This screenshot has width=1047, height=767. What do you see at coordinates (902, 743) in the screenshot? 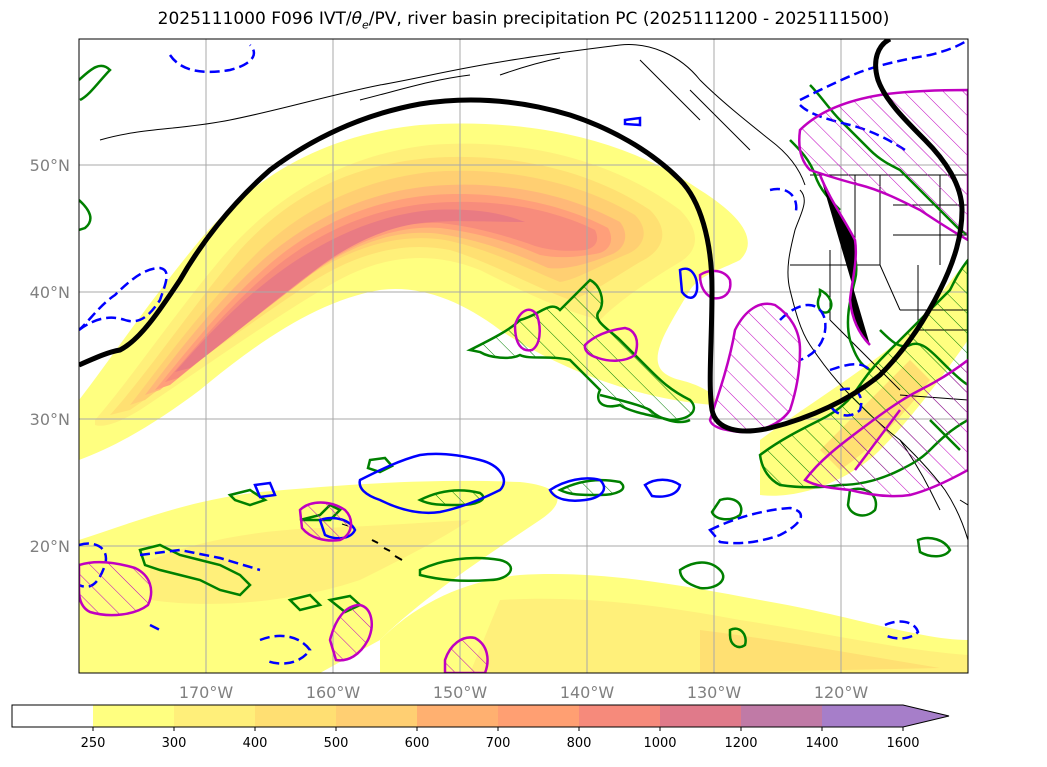
I see `colorbar-tick-label: 1600` at bounding box center [902, 743].